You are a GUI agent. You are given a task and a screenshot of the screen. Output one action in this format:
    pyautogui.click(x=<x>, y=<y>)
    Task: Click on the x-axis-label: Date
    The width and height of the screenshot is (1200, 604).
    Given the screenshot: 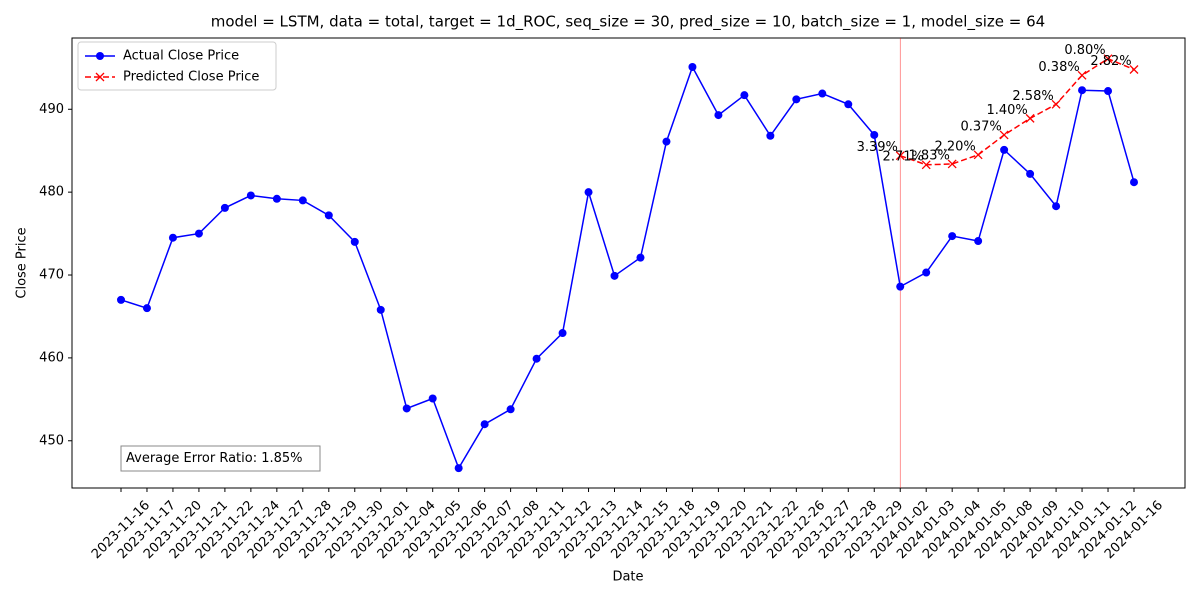 What is the action you would take?
    pyautogui.click(x=627, y=577)
    